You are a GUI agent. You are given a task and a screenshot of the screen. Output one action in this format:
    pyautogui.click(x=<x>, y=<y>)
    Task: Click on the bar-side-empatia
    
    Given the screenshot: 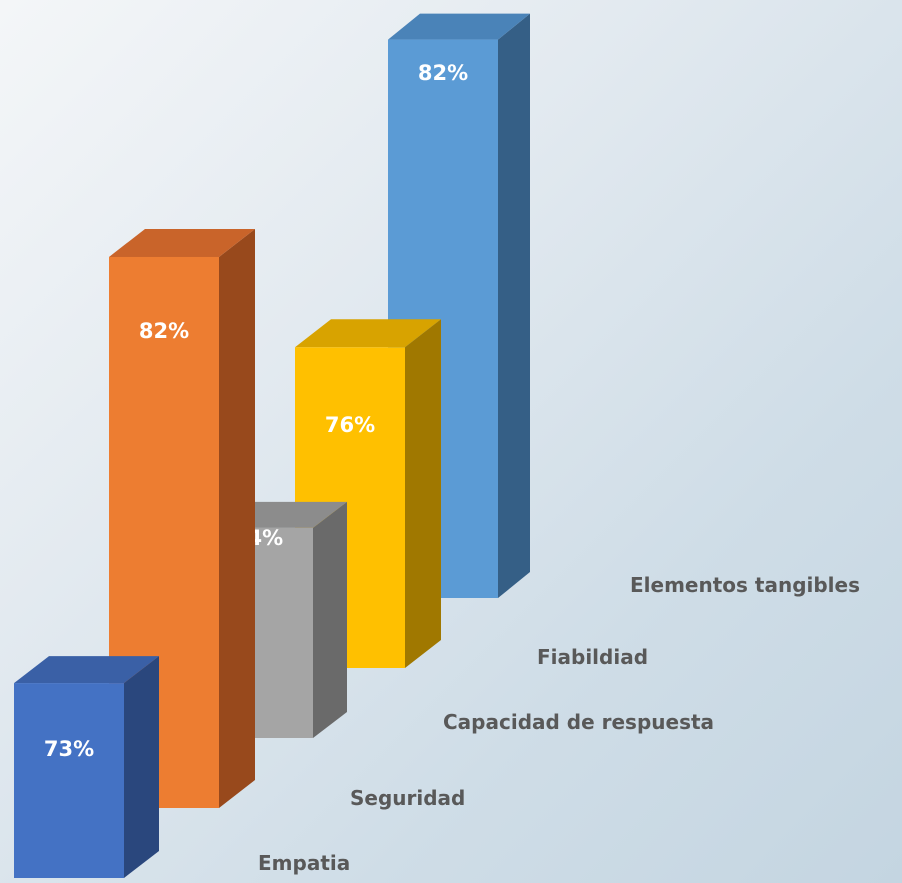 What is the action you would take?
    pyautogui.click(x=141, y=767)
    